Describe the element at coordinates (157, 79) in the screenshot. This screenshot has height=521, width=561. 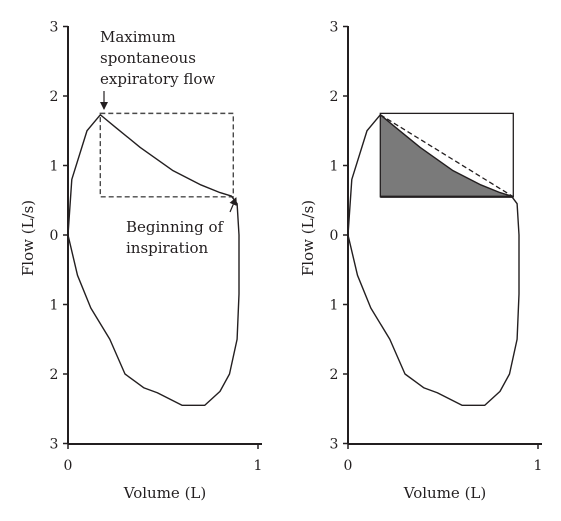
I see `annotation-line: expiratory flow` at that location.